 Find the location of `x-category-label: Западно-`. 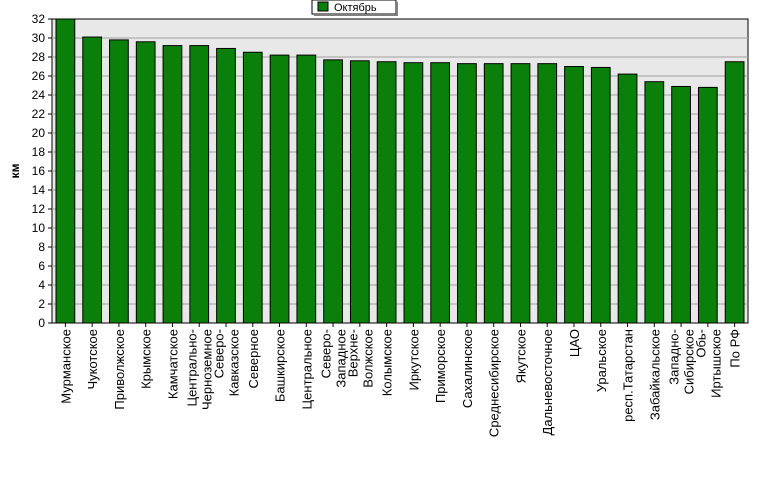

x-category-label: Западно- is located at coordinates (674, 357).